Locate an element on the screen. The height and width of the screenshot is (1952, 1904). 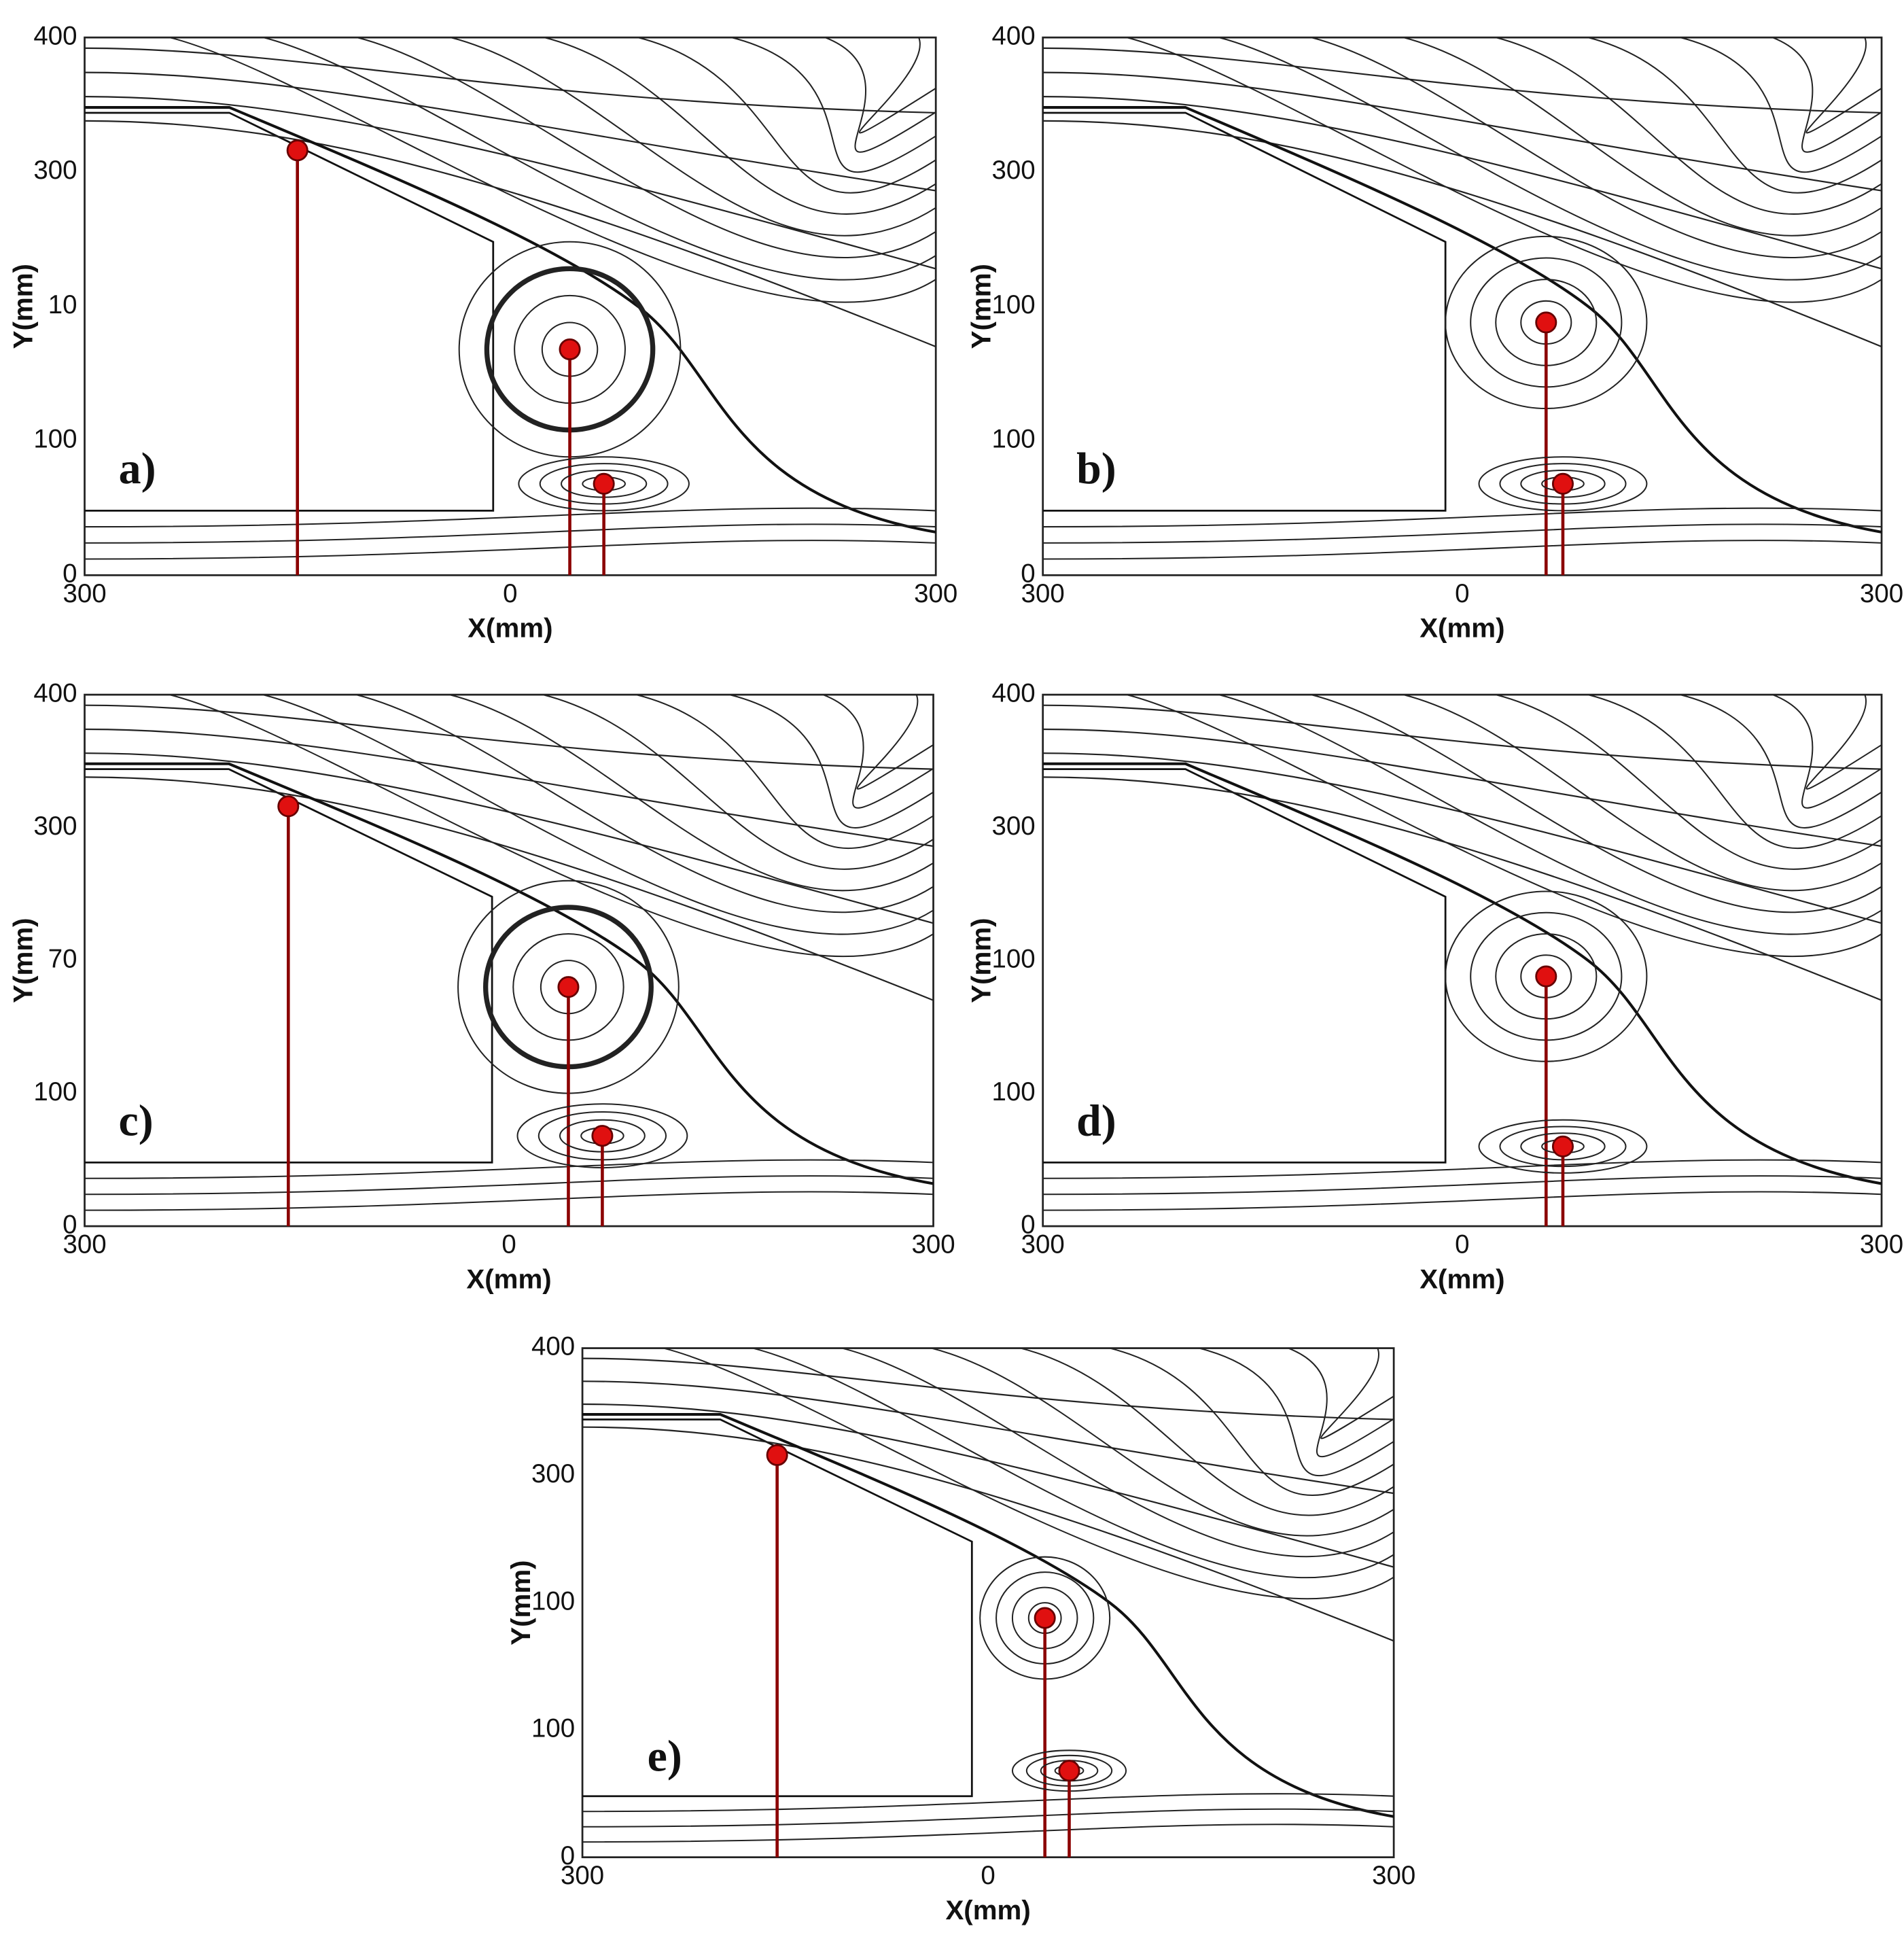
panel-label: c) is located at coordinates (135, 1121).